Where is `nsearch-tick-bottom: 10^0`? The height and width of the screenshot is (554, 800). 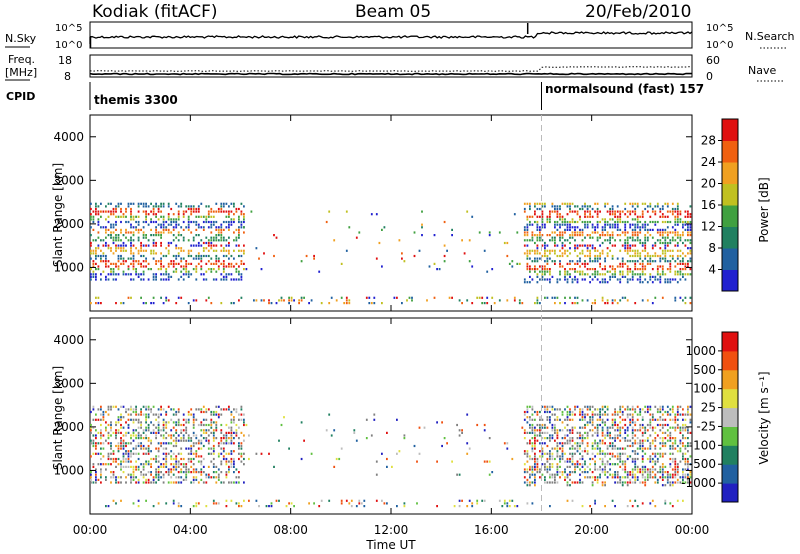 nsearch-tick-bottom: 10^0 is located at coordinates (719, 45).